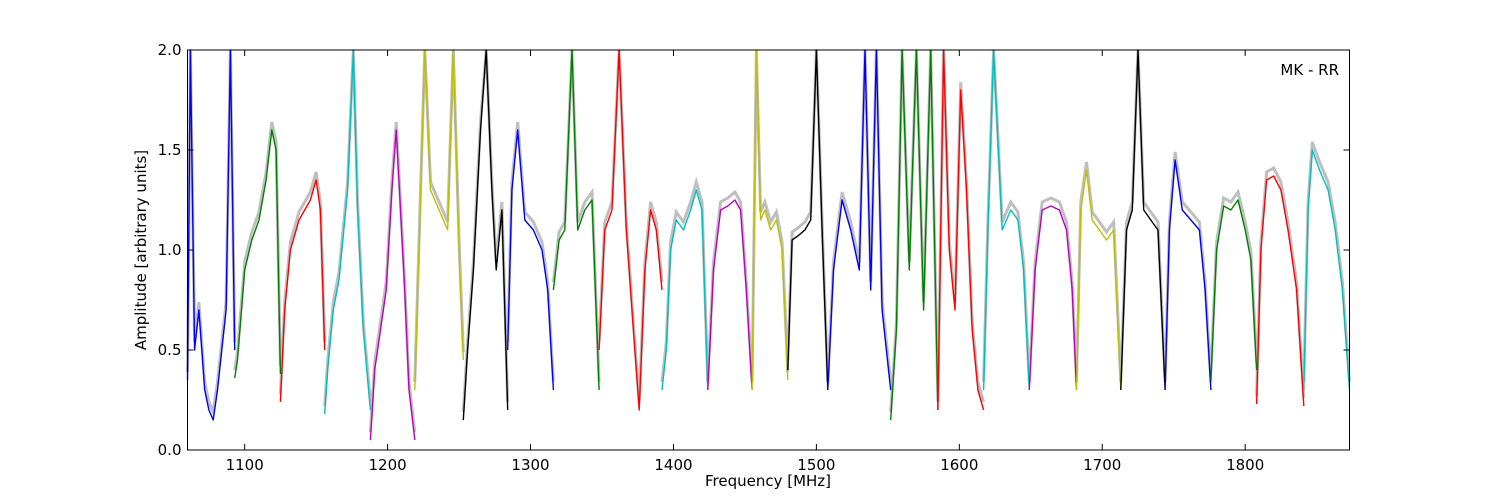  I want to click on y-tick-label-2: 1.0, so click(170, 250).